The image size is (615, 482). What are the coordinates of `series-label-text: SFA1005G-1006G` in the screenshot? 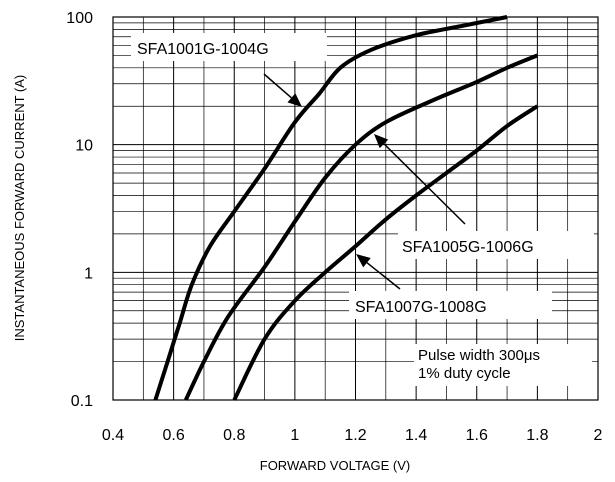 It's located at (468, 247).